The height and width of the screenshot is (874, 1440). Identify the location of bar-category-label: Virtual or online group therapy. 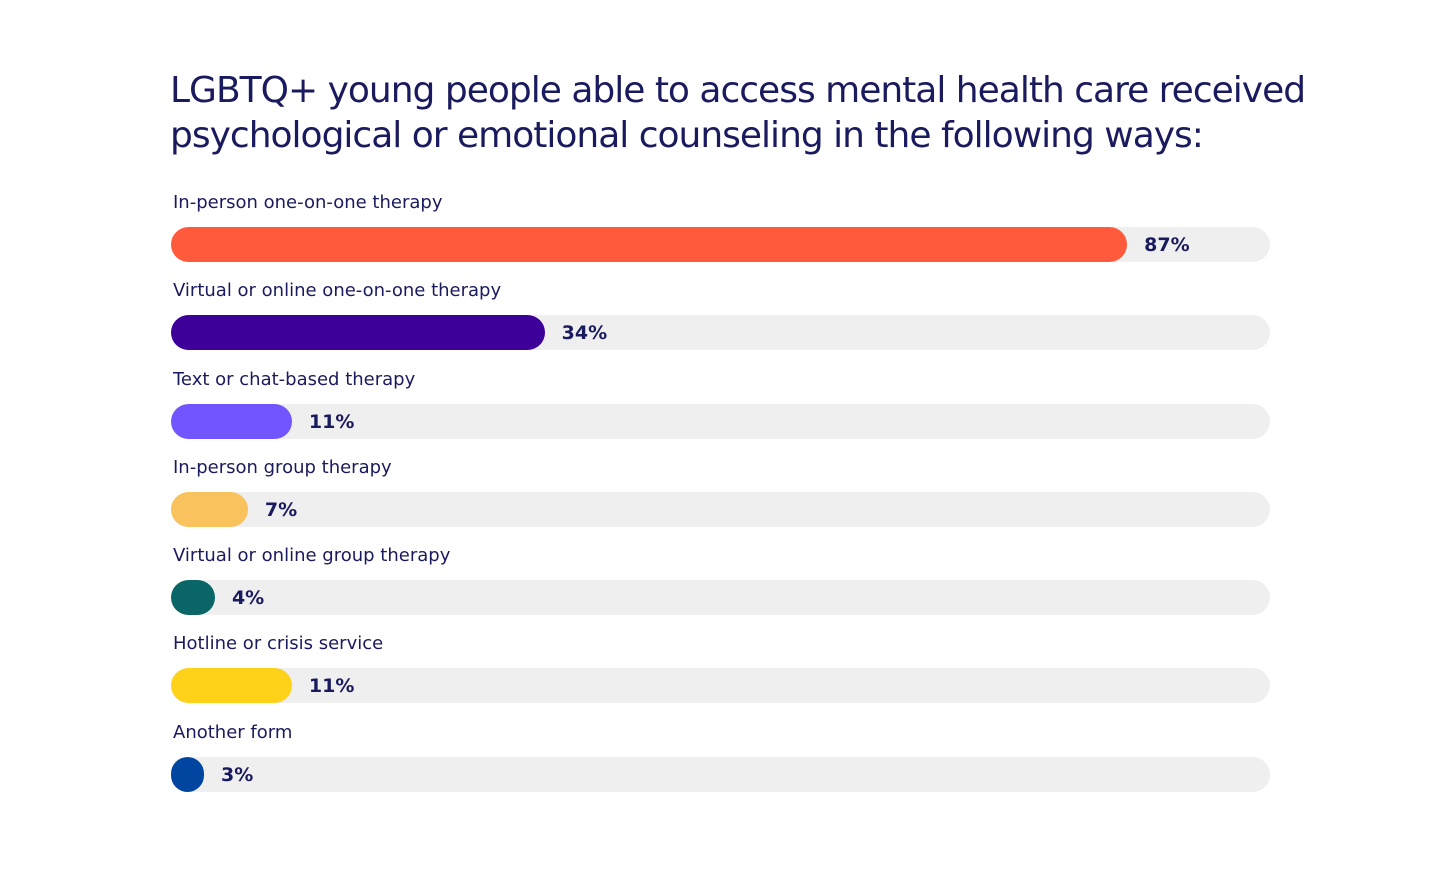
(312, 556).